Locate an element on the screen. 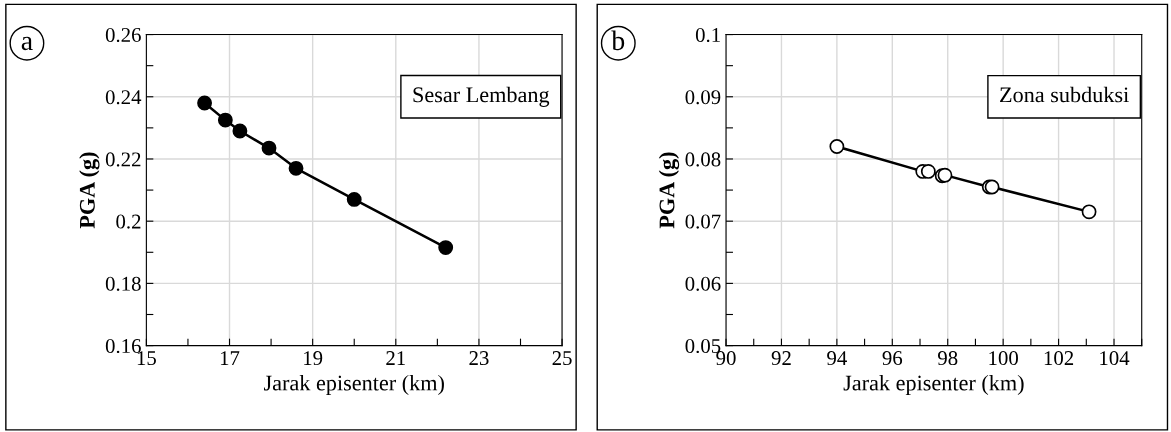 The image size is (1171, 432). x-tick-label: 25 is located at coordinates (562, 358).